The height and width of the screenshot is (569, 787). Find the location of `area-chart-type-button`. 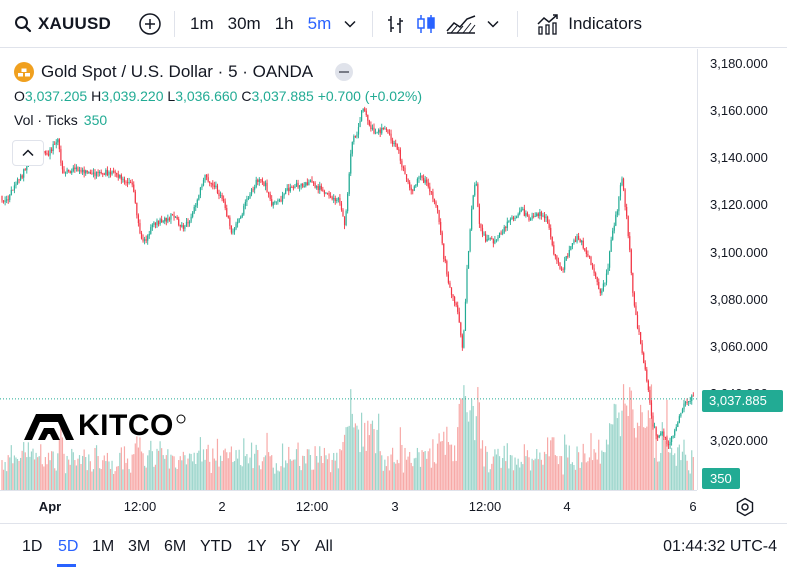

area-chart-type-button is located at coordinates (461, 24).